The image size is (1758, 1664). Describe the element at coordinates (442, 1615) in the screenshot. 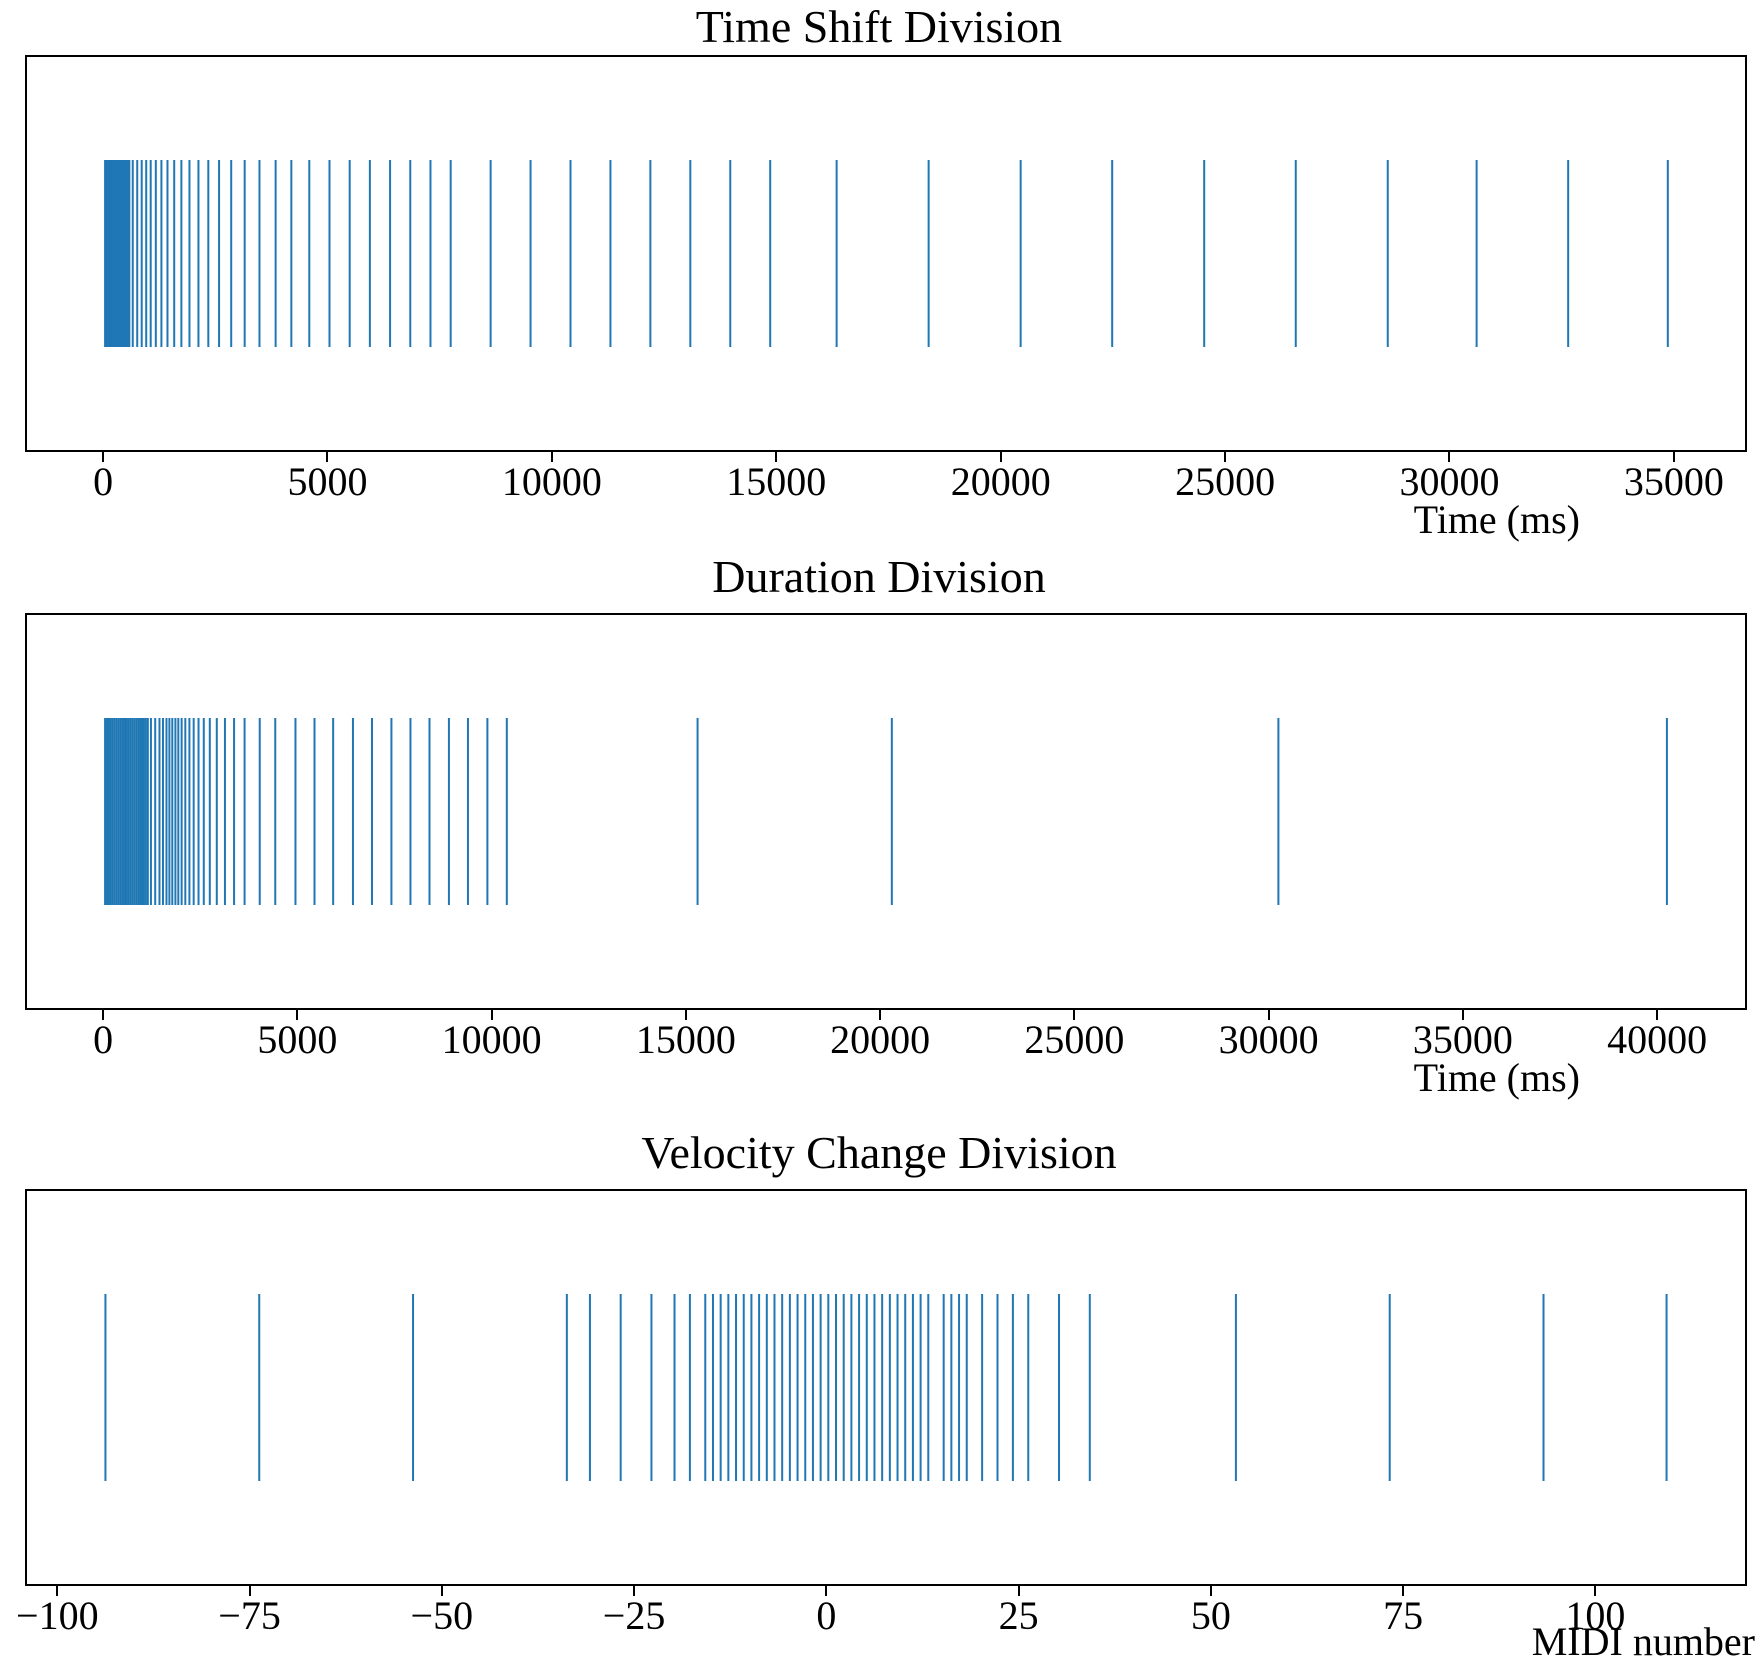

I see `x-tick-label: −50` at that location.